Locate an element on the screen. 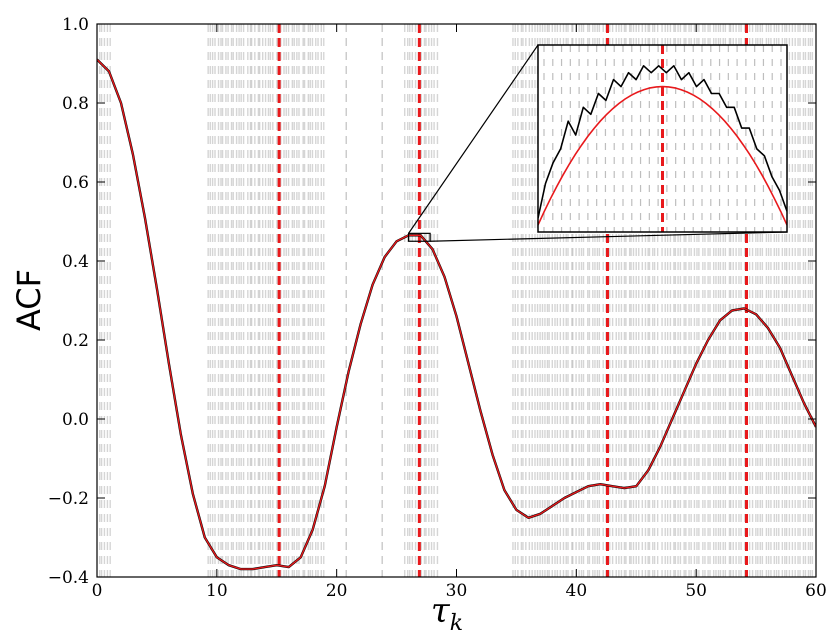  y-tick-label: −0.4 is located at coordinates (68, 578).